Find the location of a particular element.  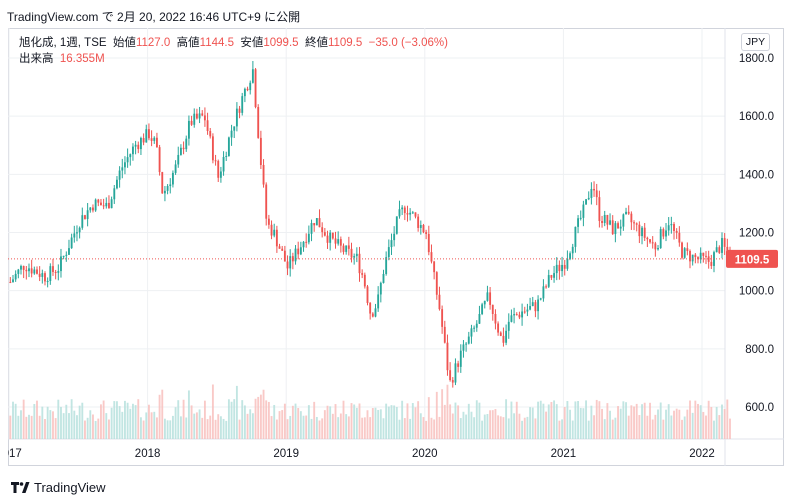

price-tick-label: 1600.0 is located at coordinates (756, 117).